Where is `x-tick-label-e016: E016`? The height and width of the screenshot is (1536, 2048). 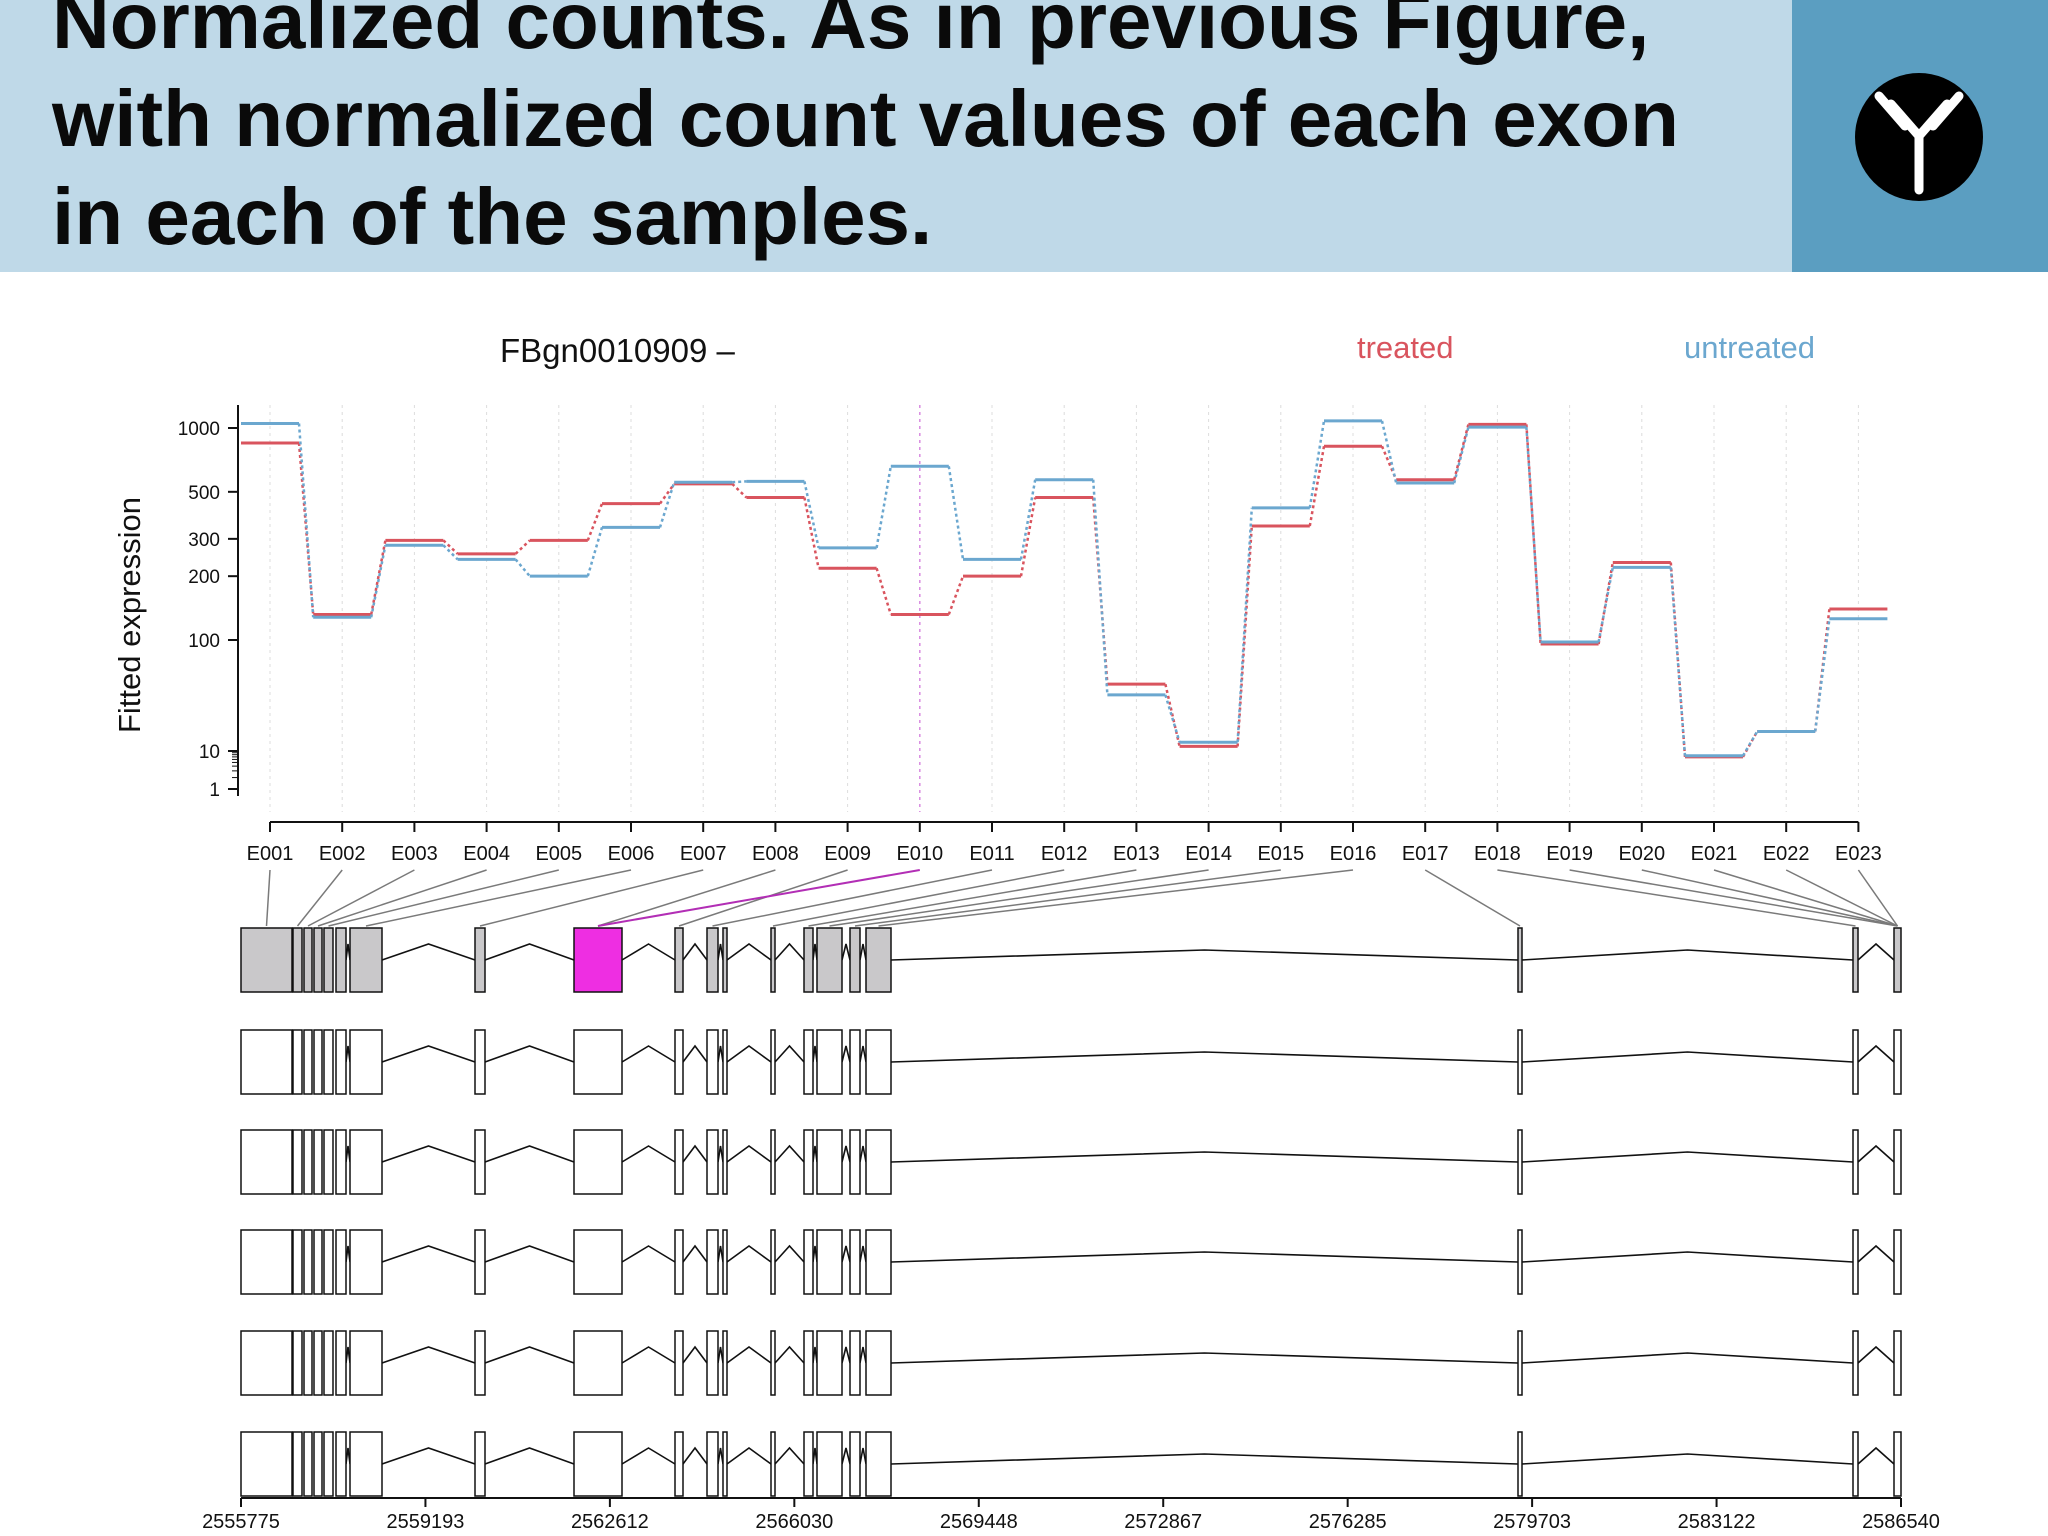
x-tick-label-e016: E016 is located at coordinates (1353, 854).